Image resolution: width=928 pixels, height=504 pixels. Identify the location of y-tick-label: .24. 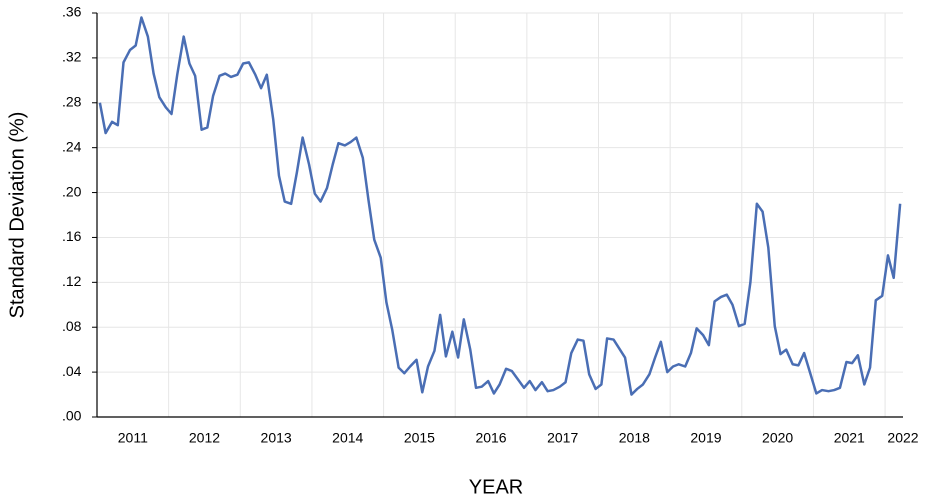
(72, 146).